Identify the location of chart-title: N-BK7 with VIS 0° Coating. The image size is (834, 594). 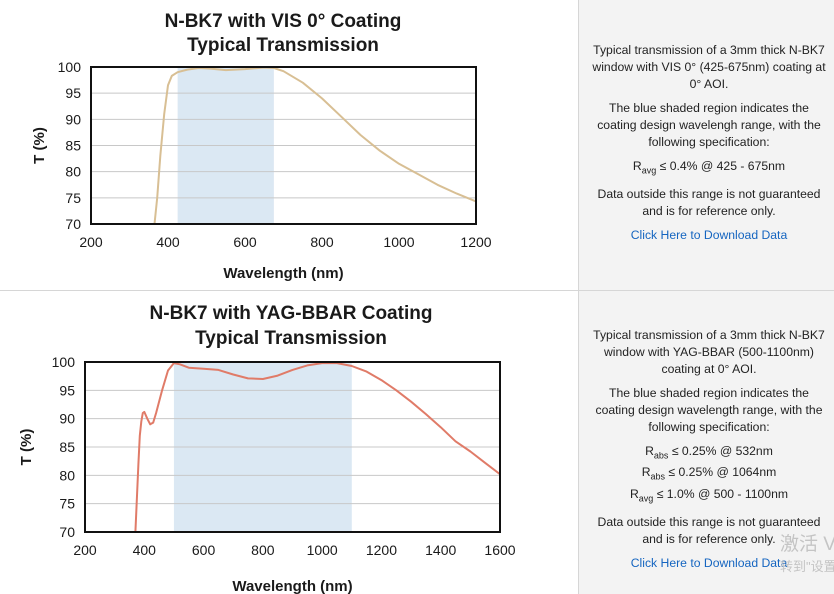
(283, 21).